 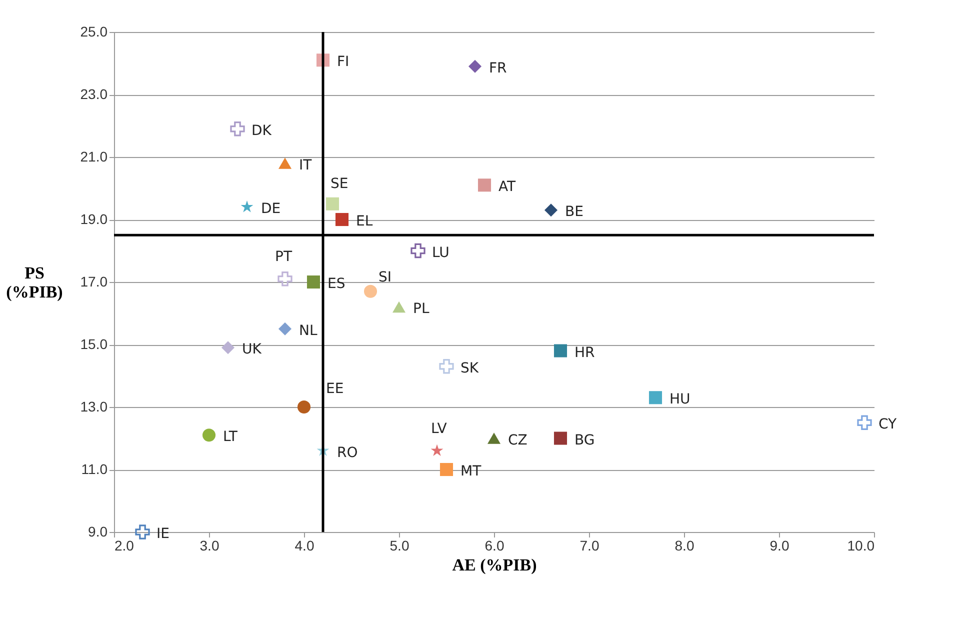 What do you see at coordinates (470, 368) in the screenshot?
I see `series-label: SK` at bounding box center [470, 368].